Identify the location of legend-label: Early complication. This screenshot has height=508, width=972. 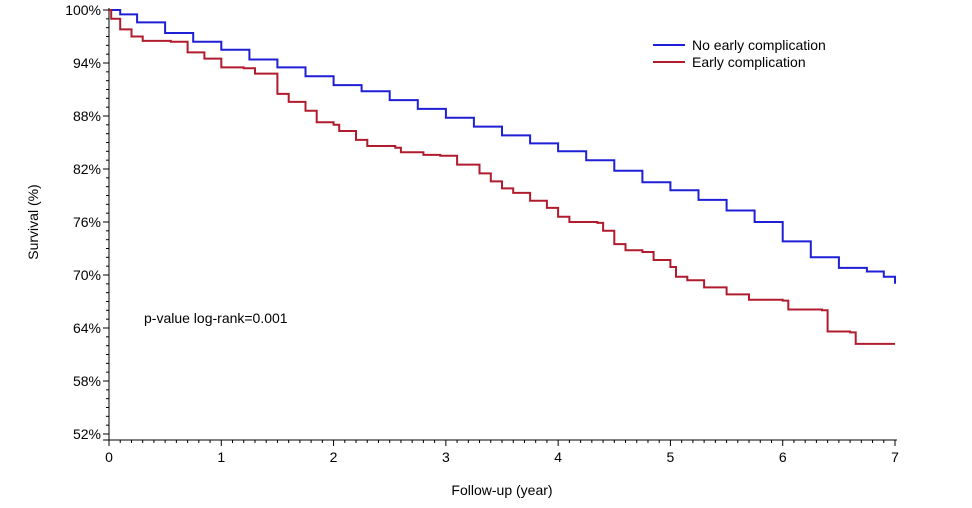
(749, 62).